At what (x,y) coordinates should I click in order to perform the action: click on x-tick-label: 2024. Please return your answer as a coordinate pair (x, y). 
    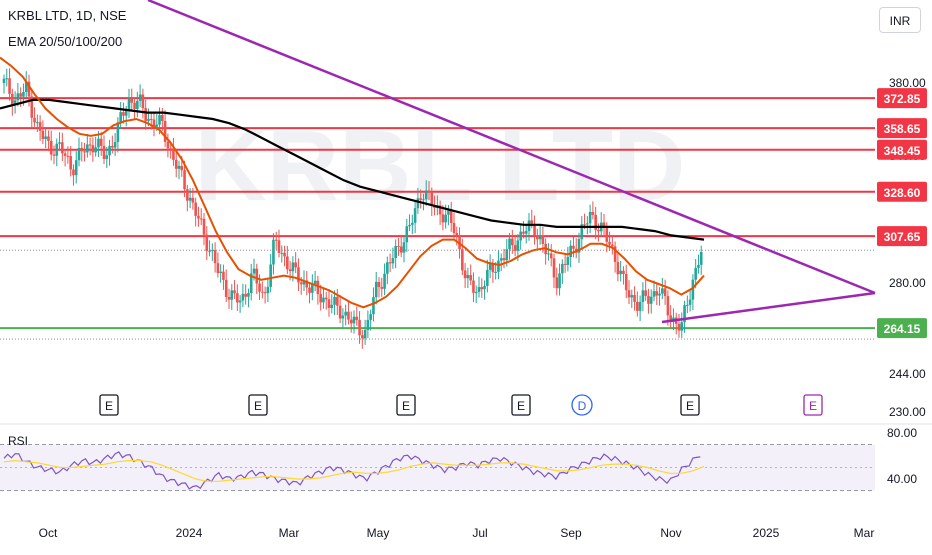
    Looking at the image, I should click on (189, 533).